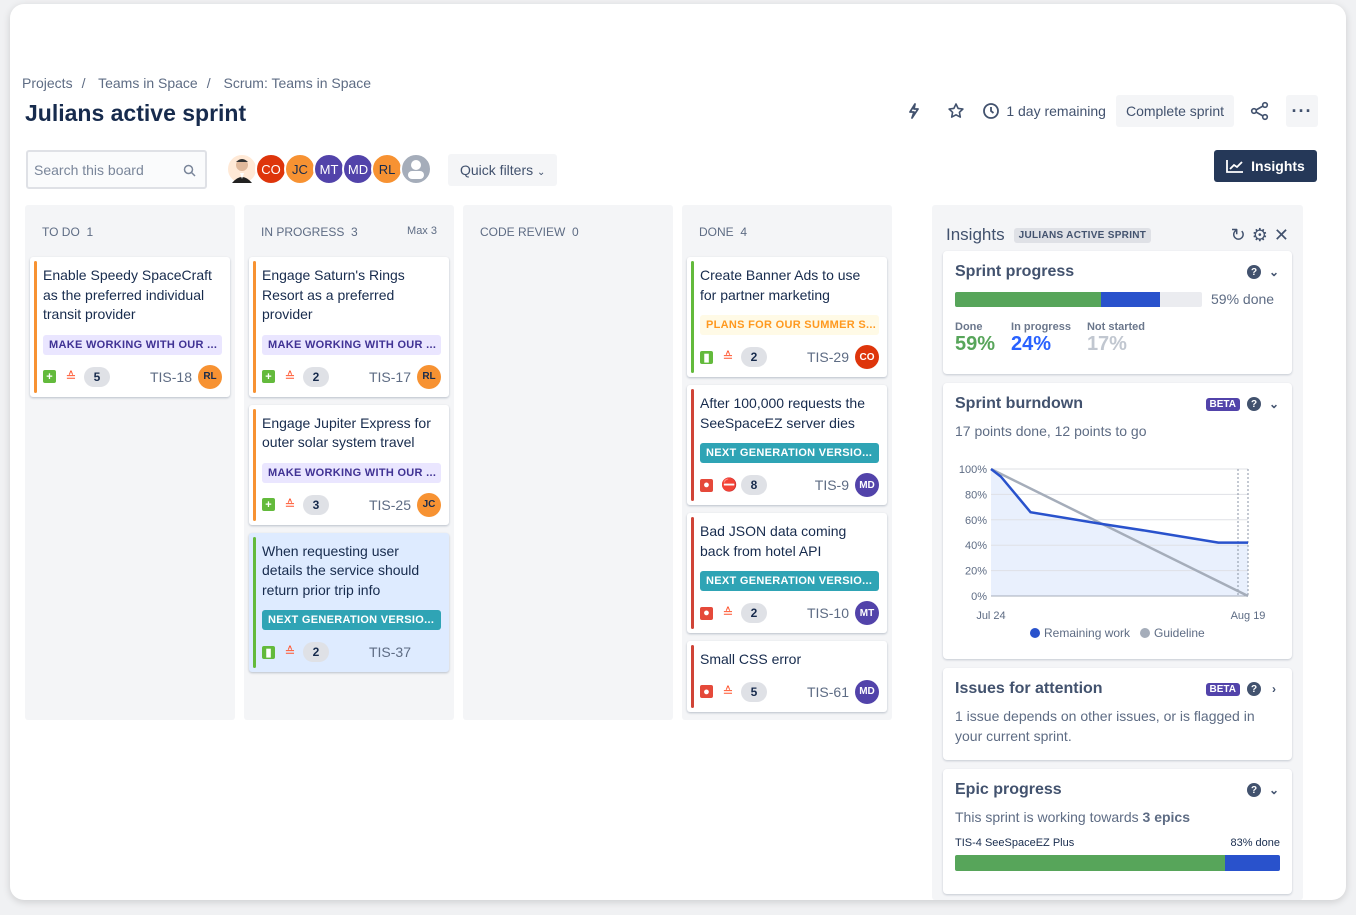  I want to click on stat-in-progress: 24%, so click(1031, 344).